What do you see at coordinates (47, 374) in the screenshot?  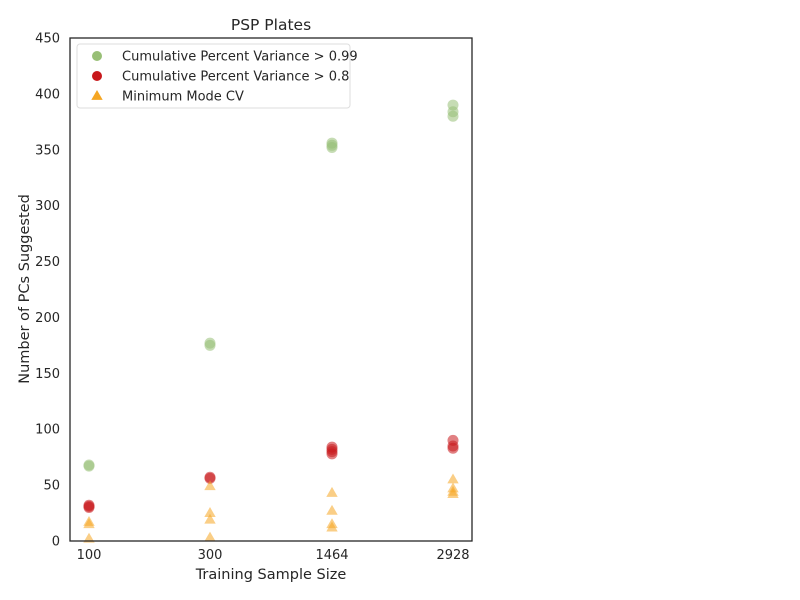 I see `y-tick-label: 150` at bounding box center [47, 374].